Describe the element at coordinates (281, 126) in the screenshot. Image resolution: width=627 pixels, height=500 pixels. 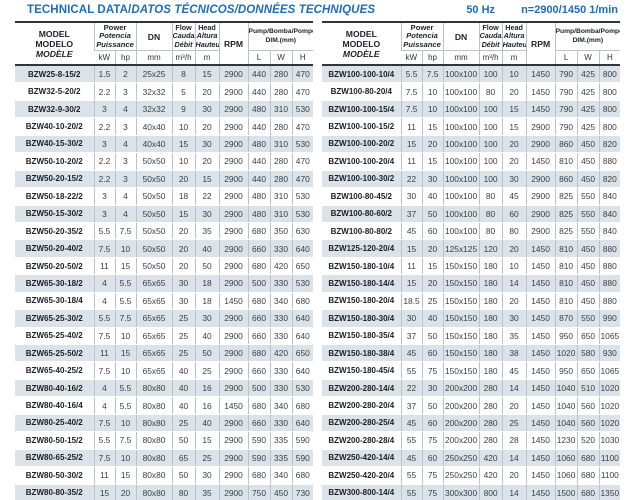
I see `value-cell: 280` at that location.